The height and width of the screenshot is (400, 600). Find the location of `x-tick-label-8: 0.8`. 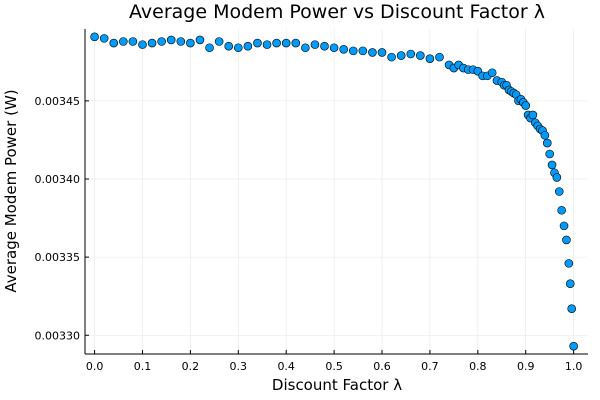

x-tick-label-8: 0.8 is located at coordinates (478, 366).